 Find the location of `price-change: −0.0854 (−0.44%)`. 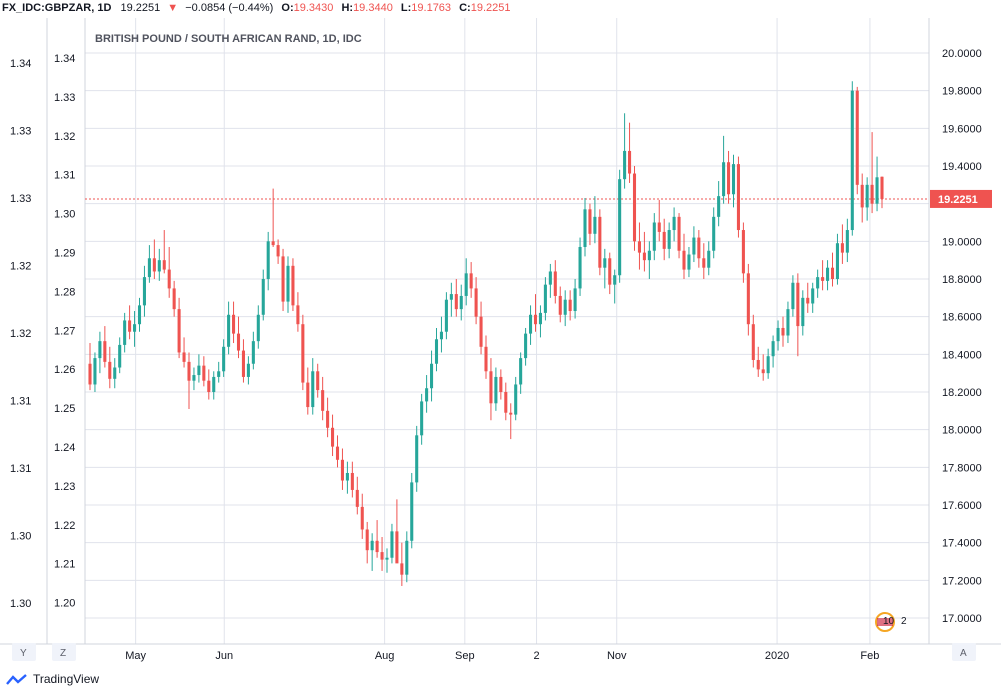

price-change: −0.0854 (−0.44%) is located at coordinates (229, 8).